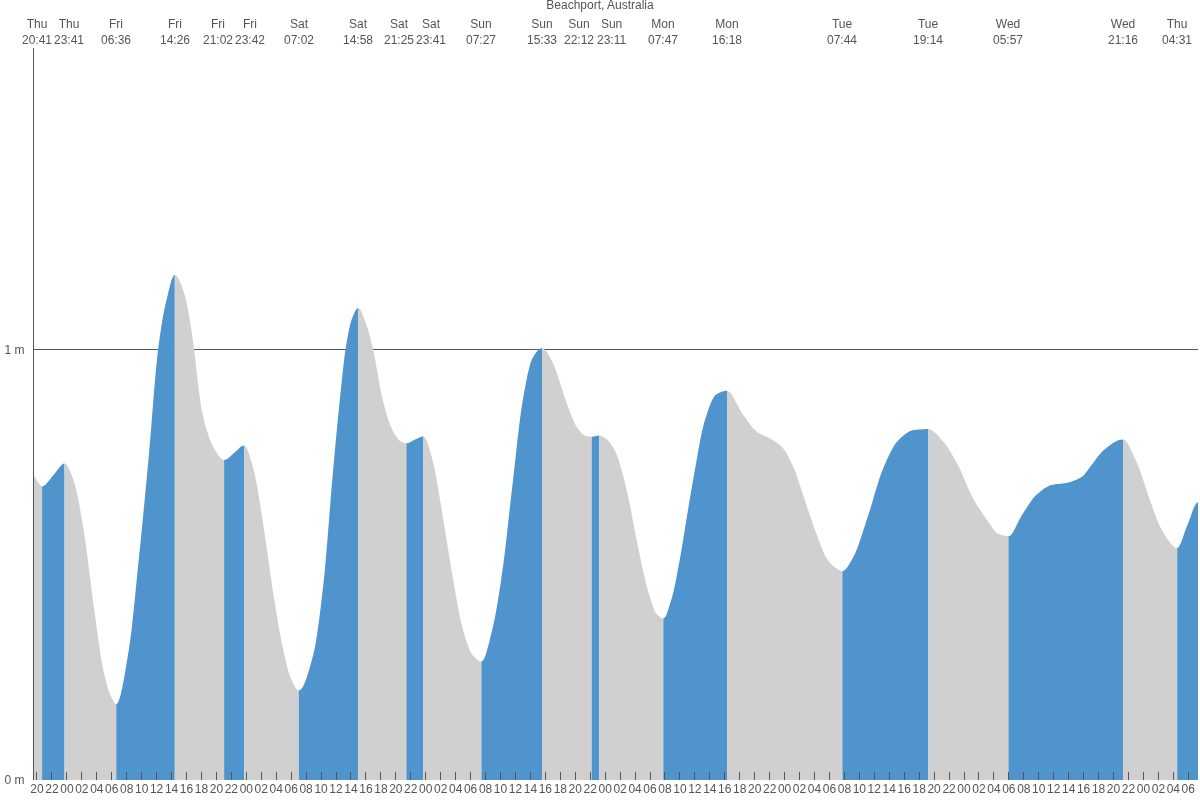 This screenshot has width=1200, height=800. Describe the element at coordinates (14, 349) in the screenshot. I see `y-tick-label: 1 m` at that location.